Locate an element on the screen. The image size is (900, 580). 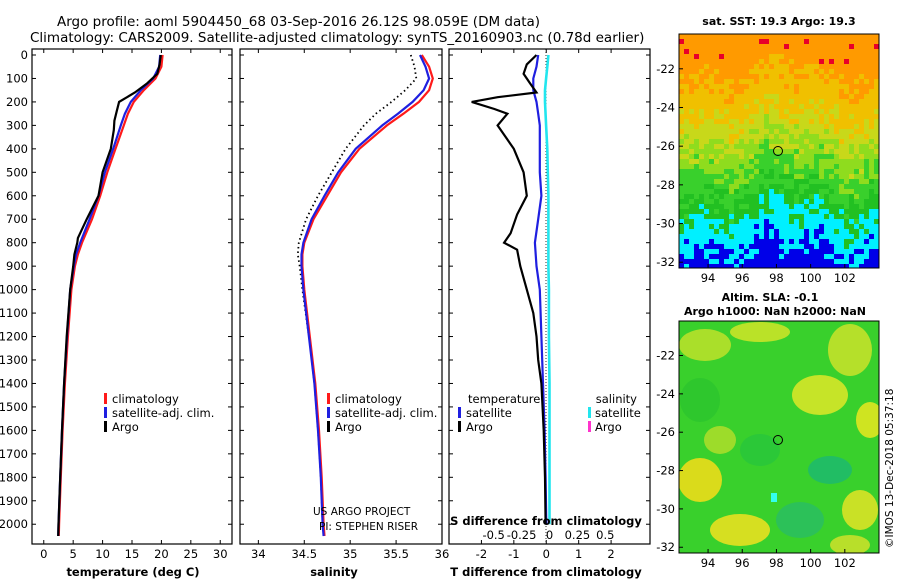
temperature-satellite-line is located at coordinates (109, 295).